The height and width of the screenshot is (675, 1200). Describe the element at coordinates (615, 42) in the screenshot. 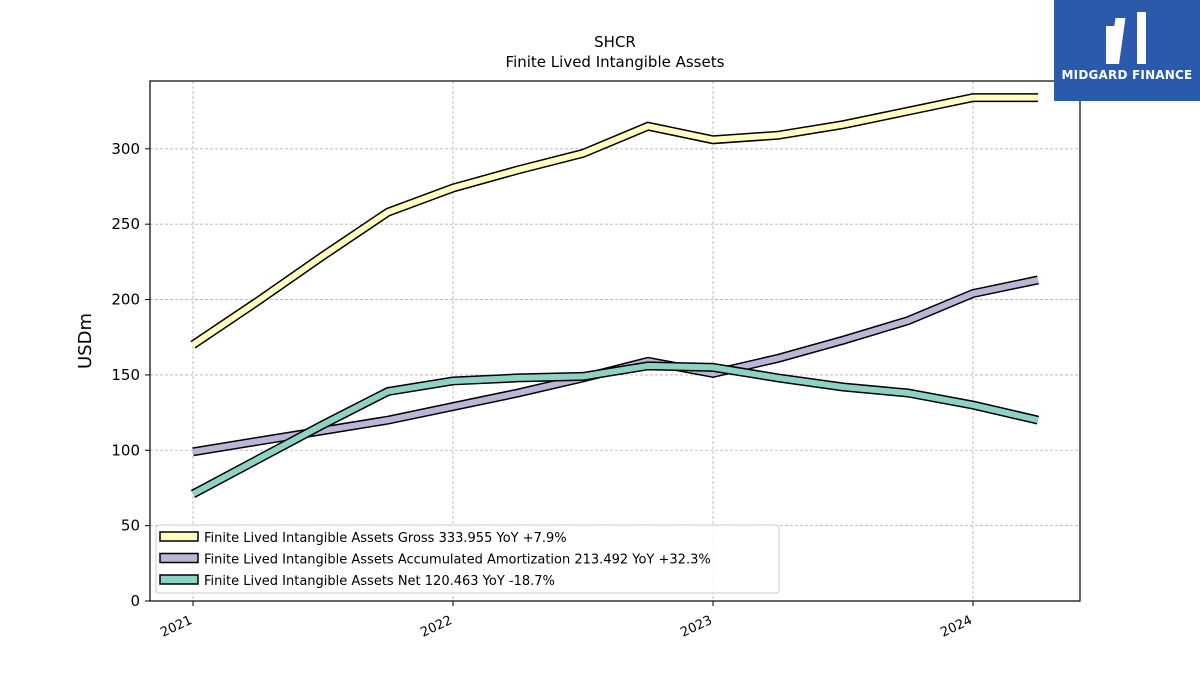

I see `chart-title: SHCR` at that location.